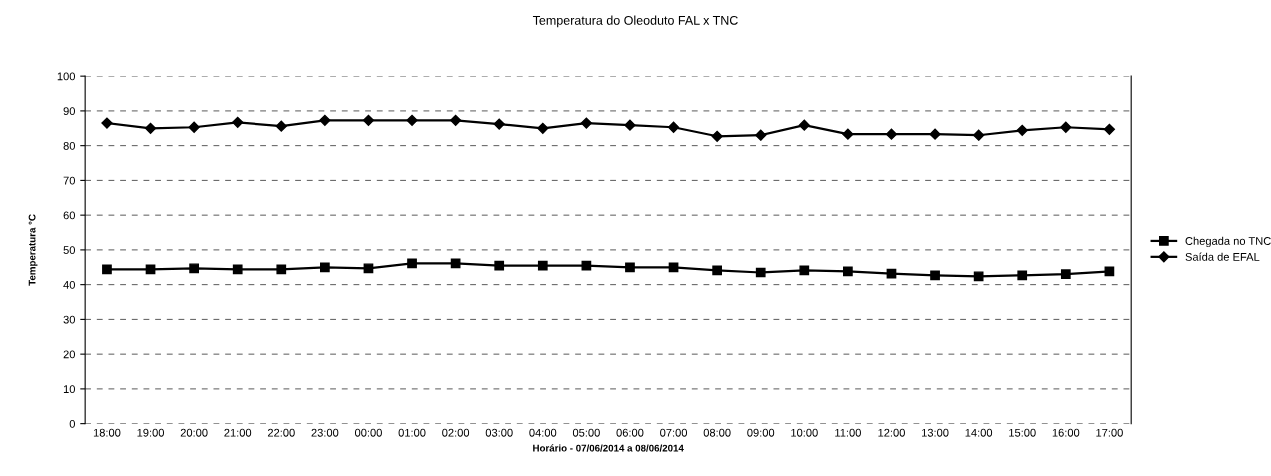 The height and width of the screenshot is (476, 1271). What do you see at coordinates (69, 111) in the screenshot?
I see `y-tick-label: 90` at bounding box center [69, 111].